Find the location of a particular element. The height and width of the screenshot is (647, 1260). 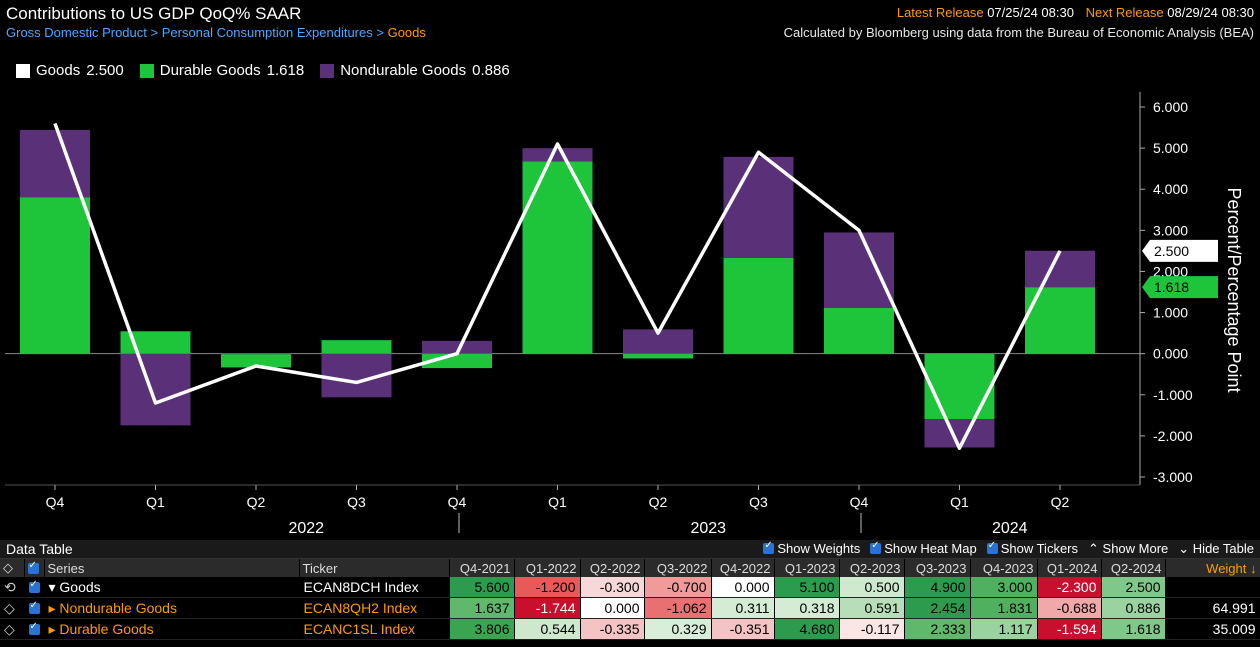

last-value-tag-label-0: 2.500 is located at coordinates (1171, 251).